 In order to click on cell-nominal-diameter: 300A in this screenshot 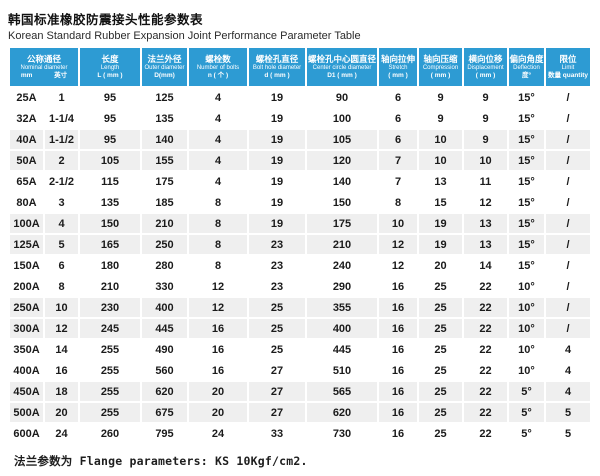, I will do `click(26, 328)`.